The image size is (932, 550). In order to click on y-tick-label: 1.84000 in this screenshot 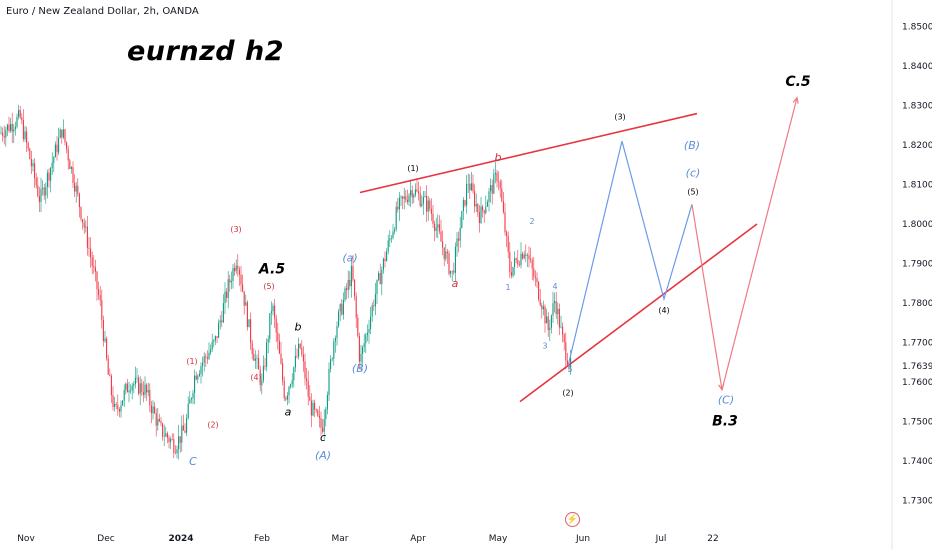, I will do `click(917, 67)`.